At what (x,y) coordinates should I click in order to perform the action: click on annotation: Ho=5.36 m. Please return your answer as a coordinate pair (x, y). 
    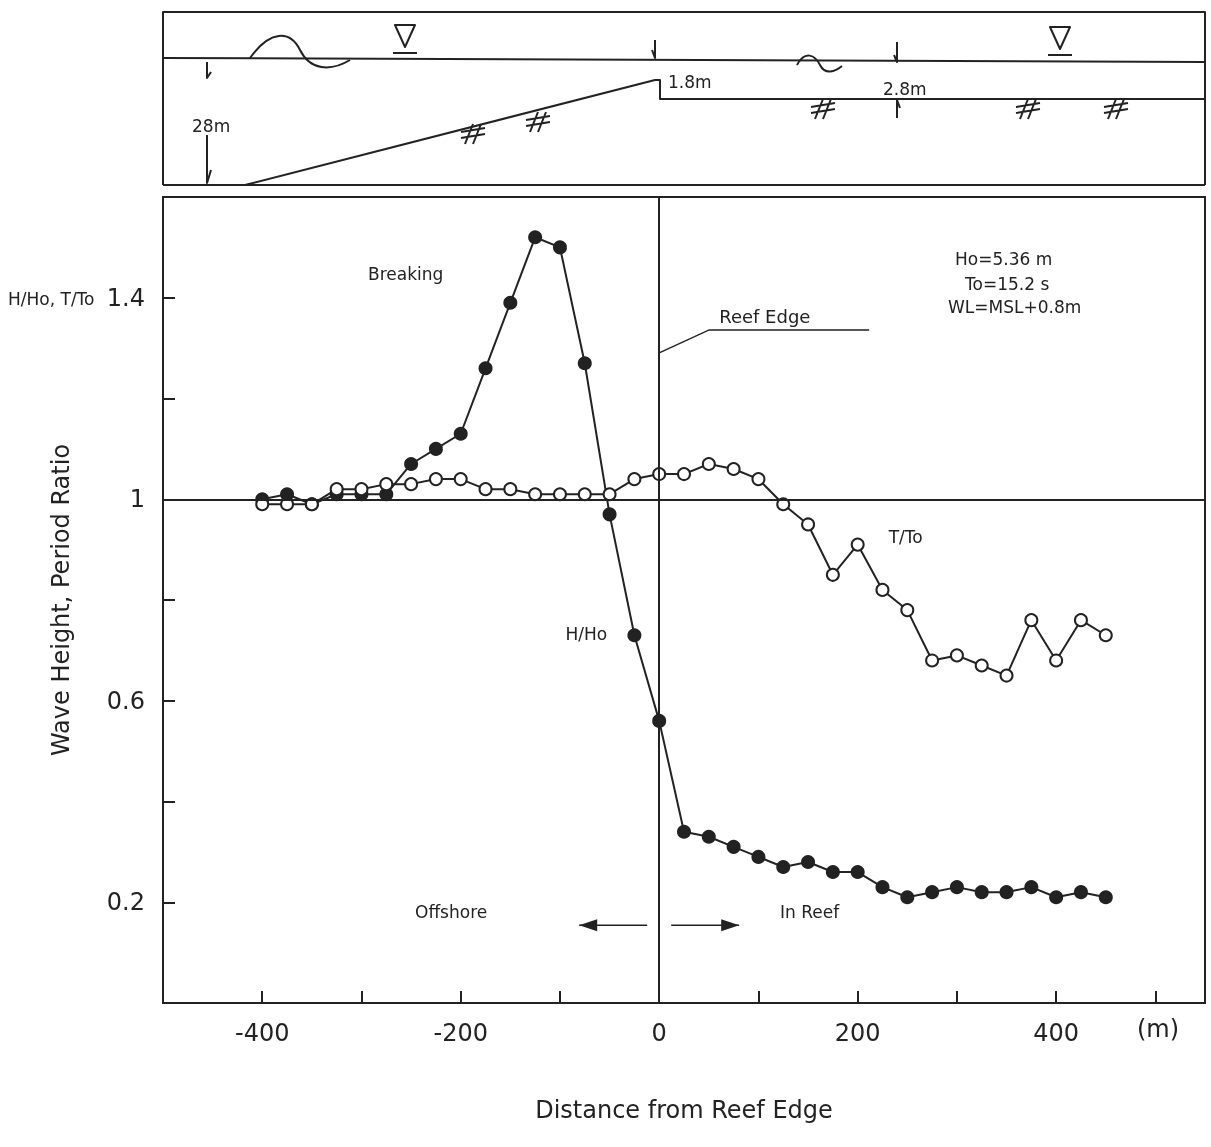
    Looking at the image, I should click on (1004, 258).